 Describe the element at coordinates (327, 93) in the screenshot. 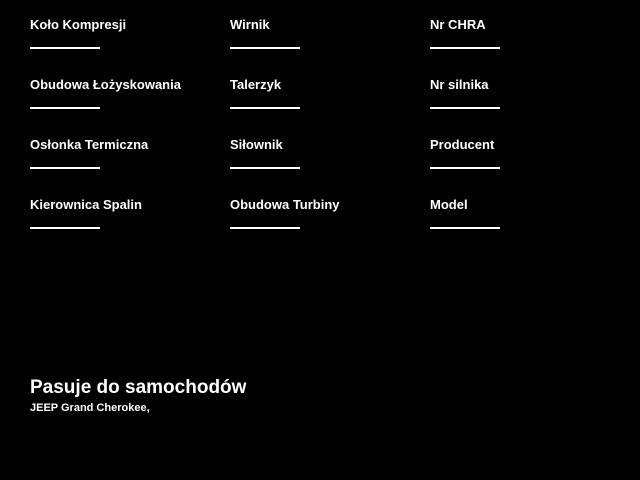

I see `field-plate: Talerzyk` at that location.